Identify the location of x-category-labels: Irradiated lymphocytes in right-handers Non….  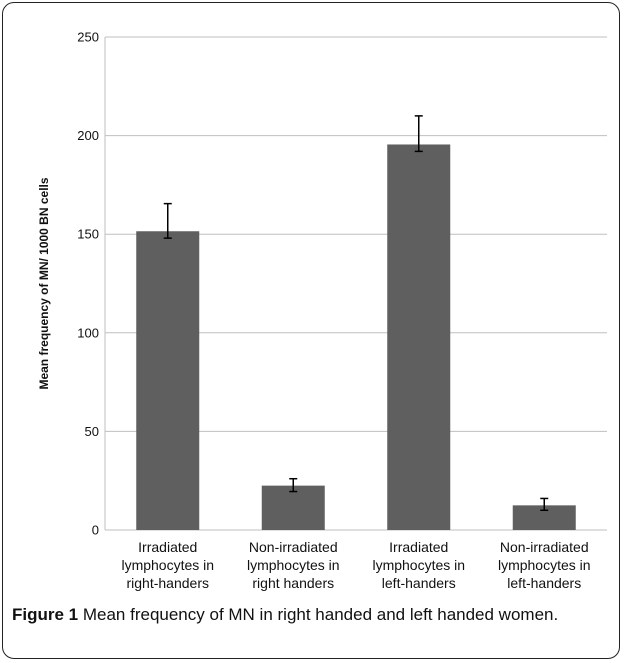
(355, 565).